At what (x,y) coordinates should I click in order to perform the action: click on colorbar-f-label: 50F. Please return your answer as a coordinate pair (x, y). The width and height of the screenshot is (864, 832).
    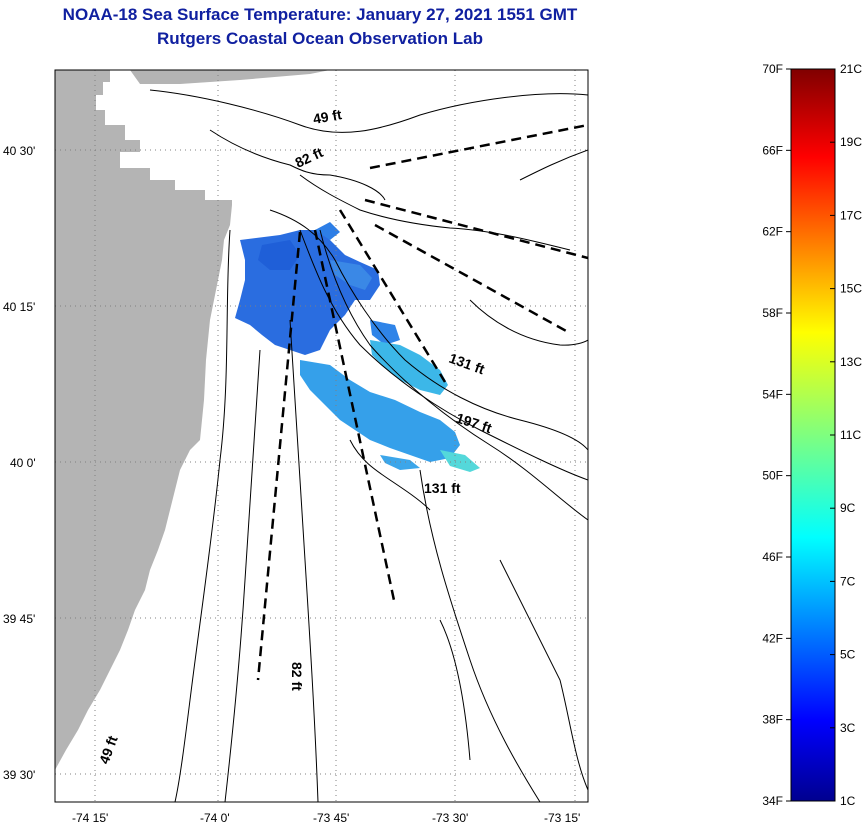
    Looking at the image, I should click on (772, 476).